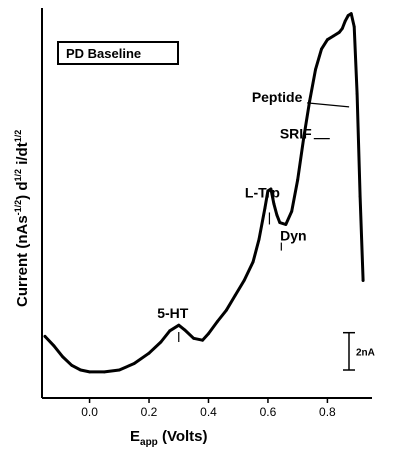  I want to click on x-tick-label: 0.8, so click(327, 412).